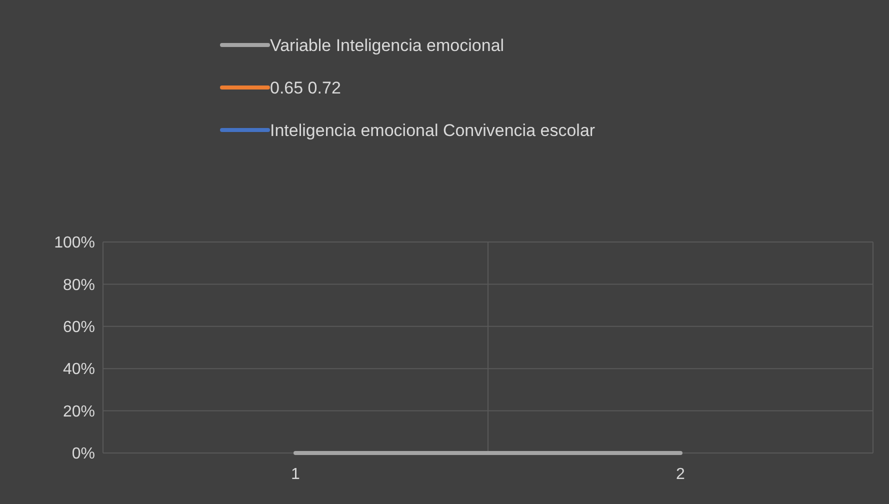 Image resolution: width=889 pixels, height=504 pixels. Describe the element at coordinates (295, 474) in the screenshot. I see `x-tick-label: 1` at that location.